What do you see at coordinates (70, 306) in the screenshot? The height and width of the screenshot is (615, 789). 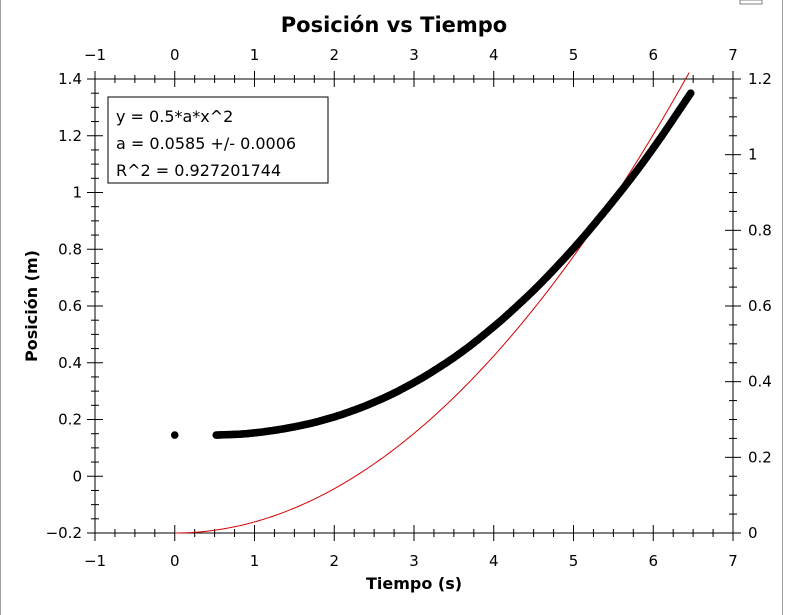 I see `y-tick-label: 0.6` at bounding box center [70, 306].